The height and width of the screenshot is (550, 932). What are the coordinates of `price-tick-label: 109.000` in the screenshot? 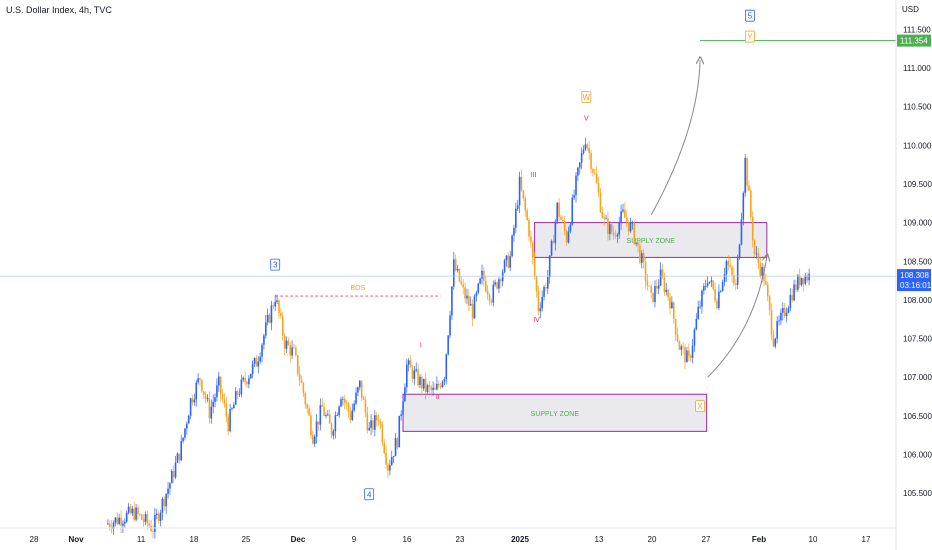 It's located at (917, 223).